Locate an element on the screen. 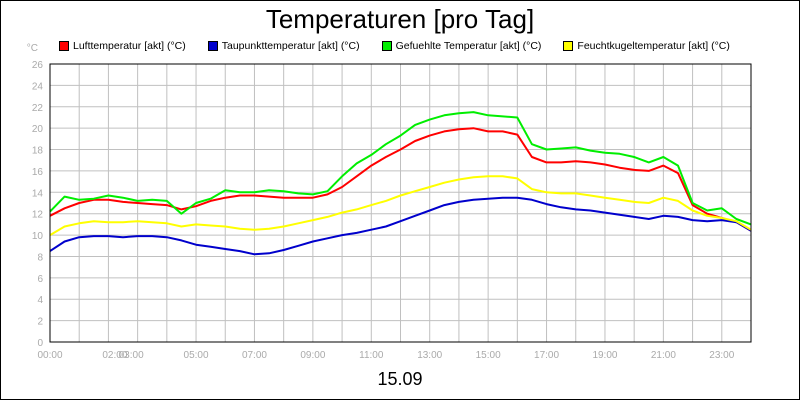  y-tick-label: 20 is located at coordinates (38, 129).